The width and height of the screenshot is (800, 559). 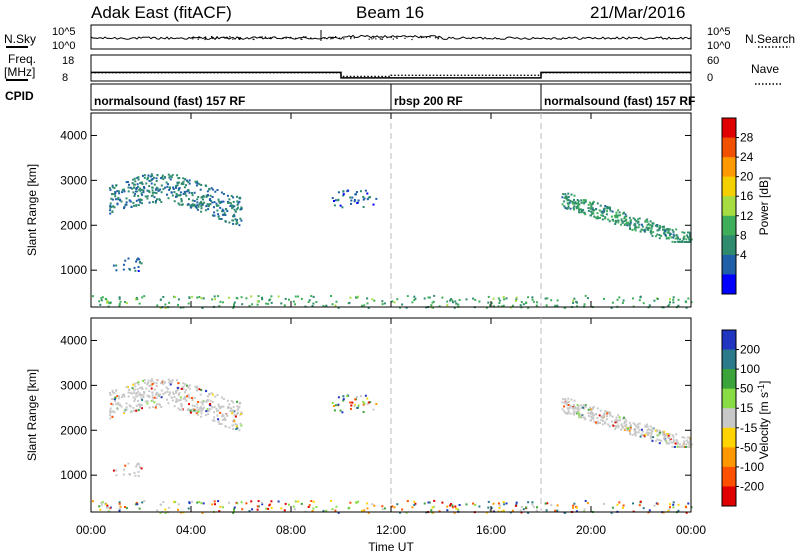 What do you see at coordinates (391, 35) in the screenshot?
I see `noise-trace` at bounding box center [391, 35].